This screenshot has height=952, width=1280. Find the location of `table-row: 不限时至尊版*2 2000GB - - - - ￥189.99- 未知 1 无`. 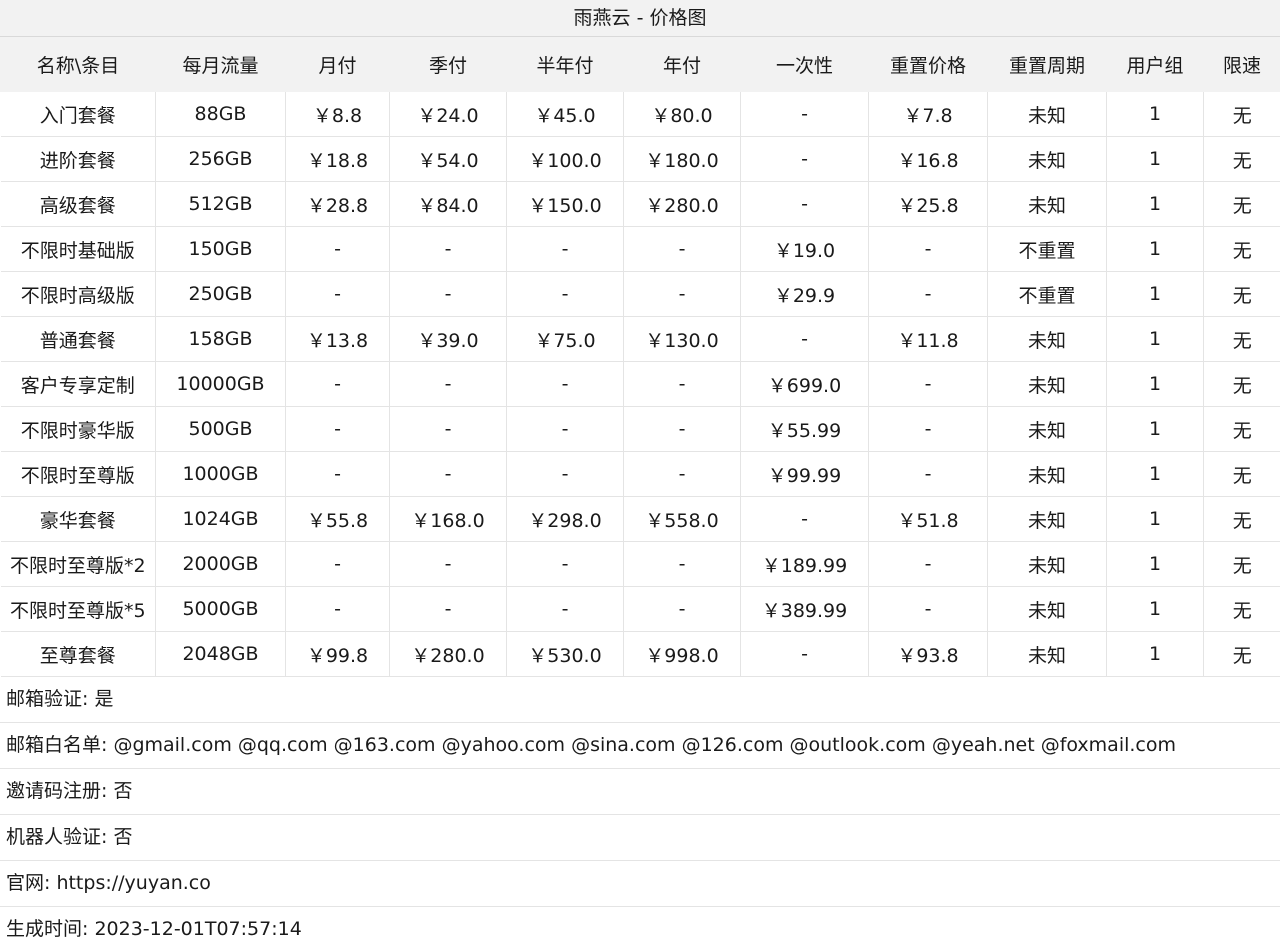

table-row: 不限时至尊版*2 2000GB - - - - ￥189.99- 未知 1 无 is located at coordinates (640, 564).